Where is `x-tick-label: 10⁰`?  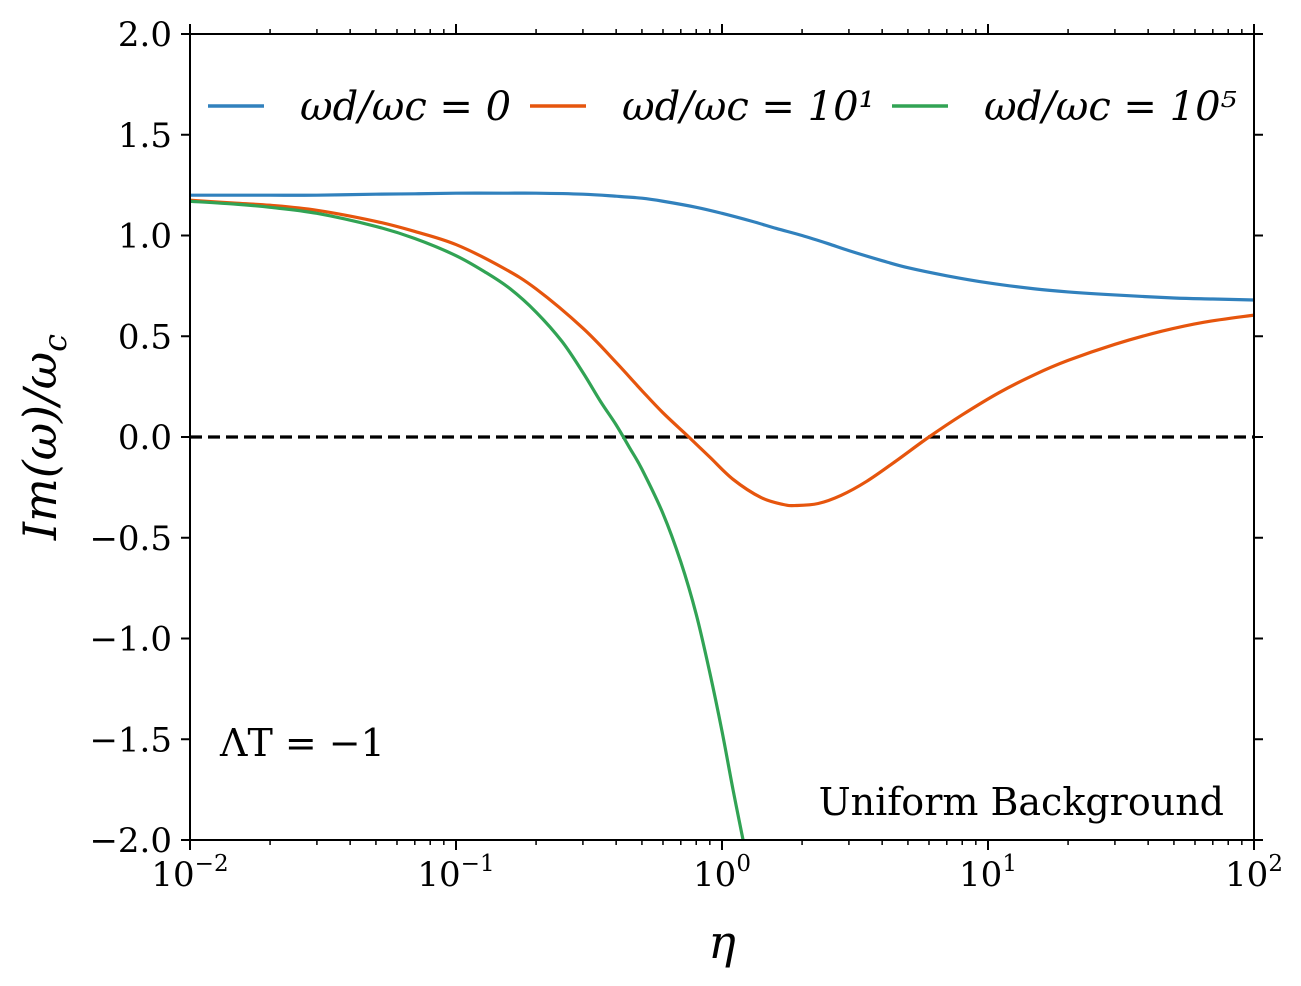
x-tick-label: 10⁰ is located at coordinates (722, 873).